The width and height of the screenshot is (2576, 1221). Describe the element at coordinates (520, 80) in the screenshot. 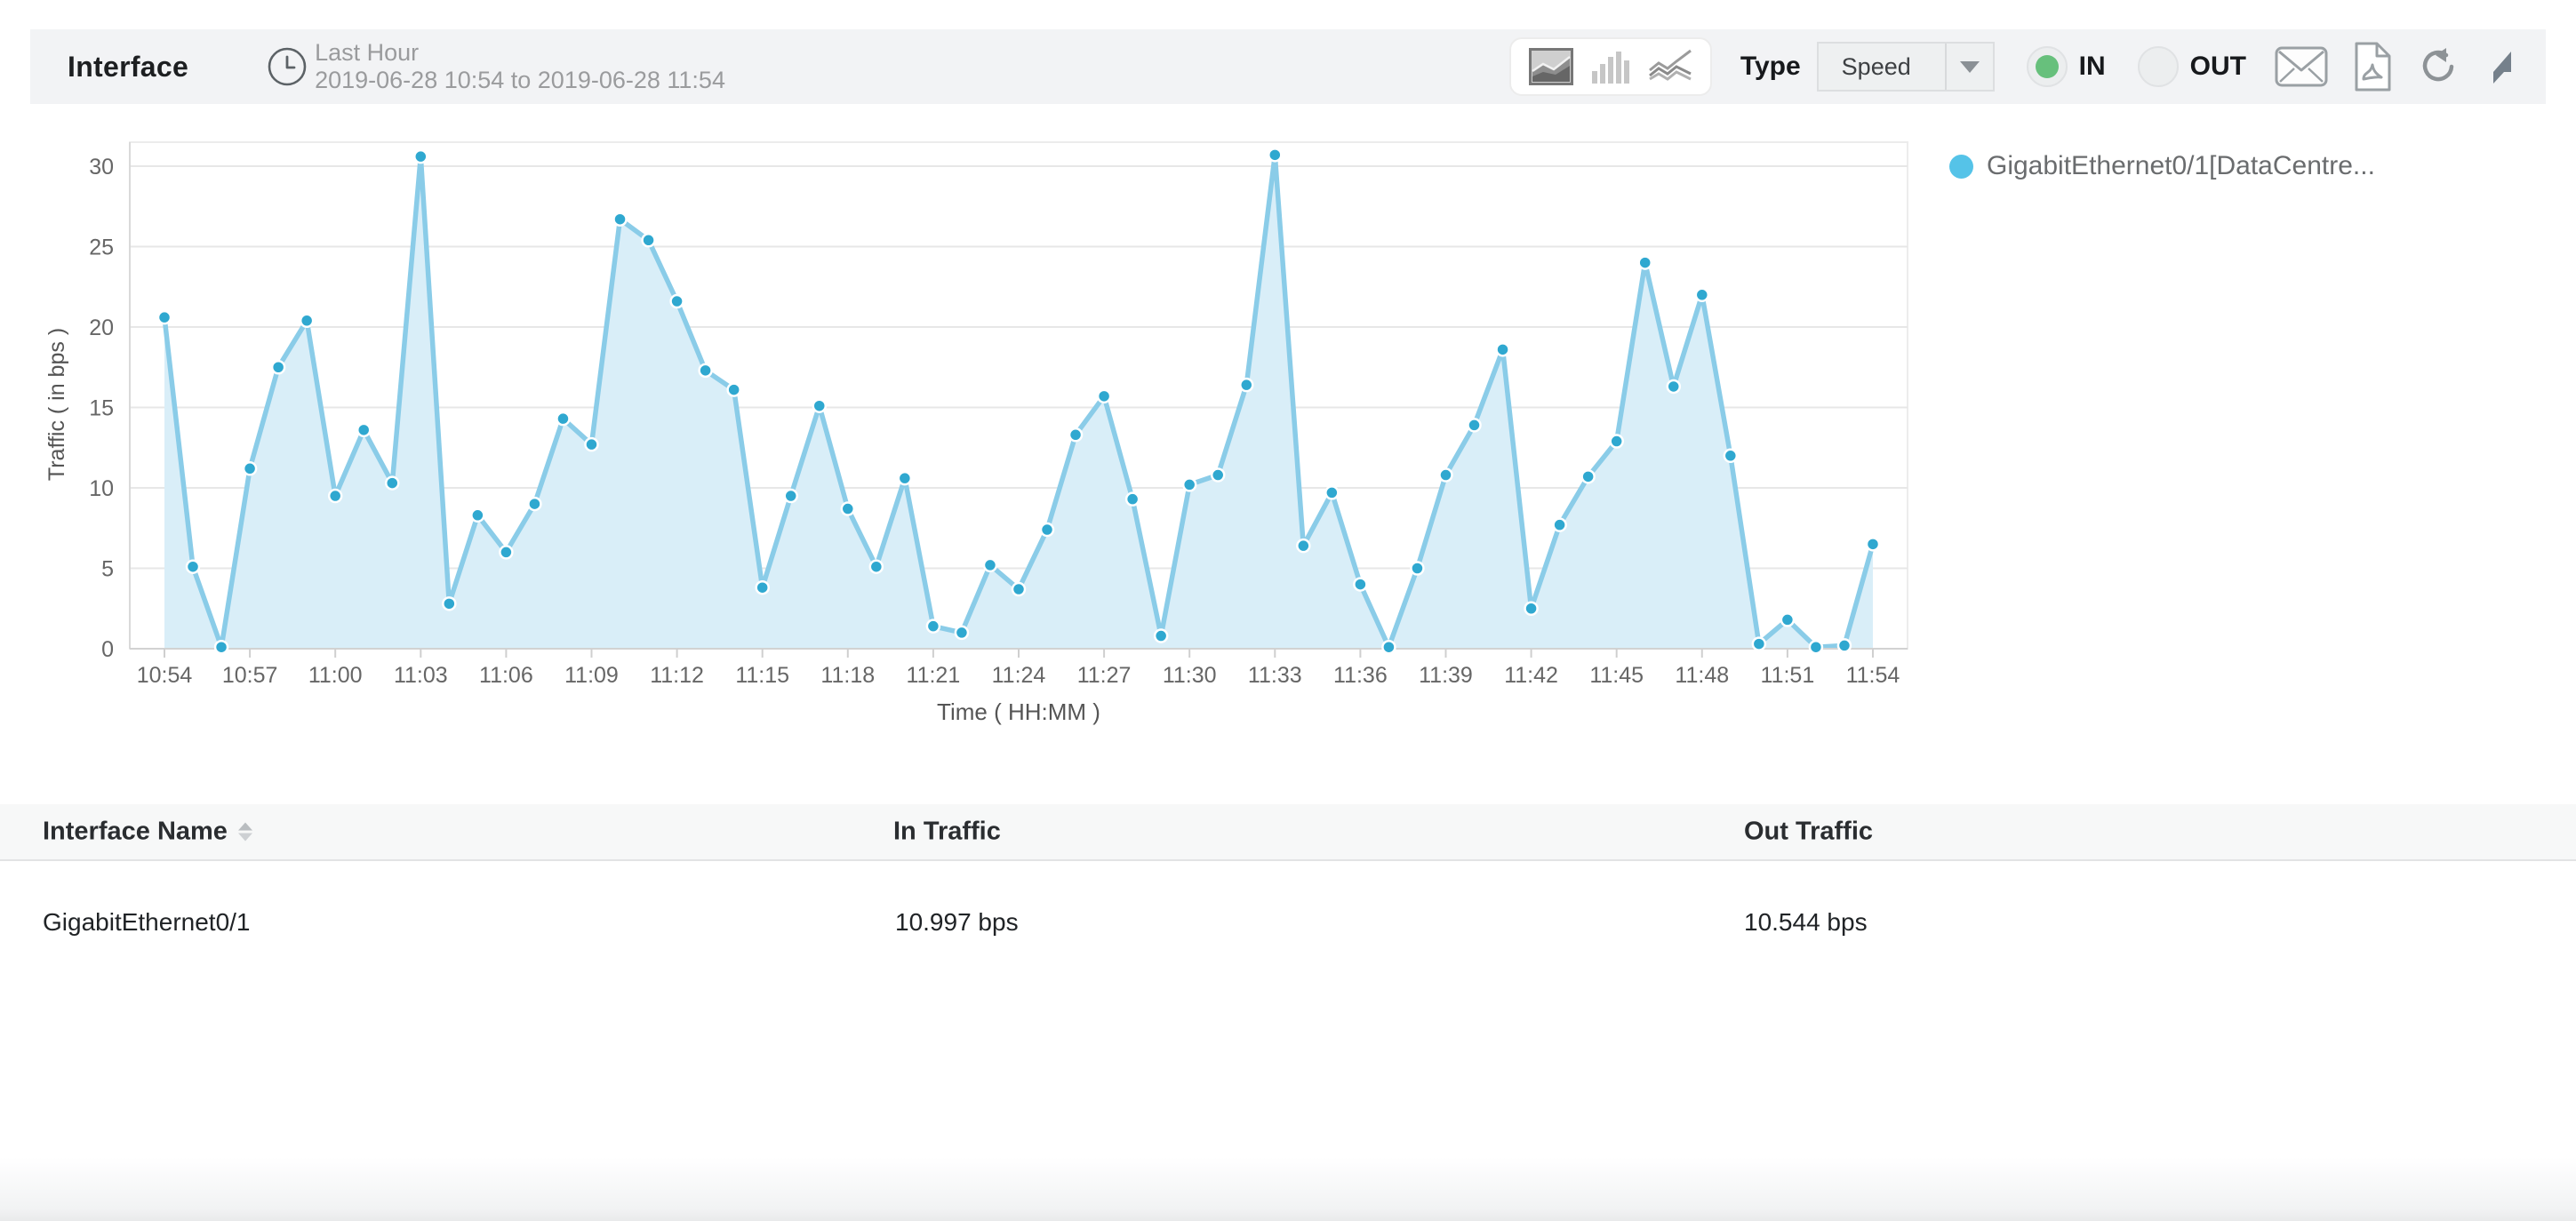

I see `period-range: 2019-06-28 10:54 to 2019-06-28 11:54` at that location.